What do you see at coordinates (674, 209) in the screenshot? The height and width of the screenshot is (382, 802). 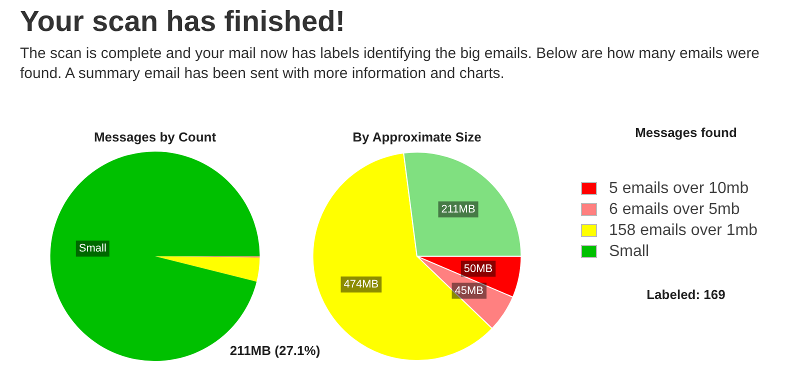 I see `legend-label: 6 emails over 5mb` at bounding box center [674, 209].